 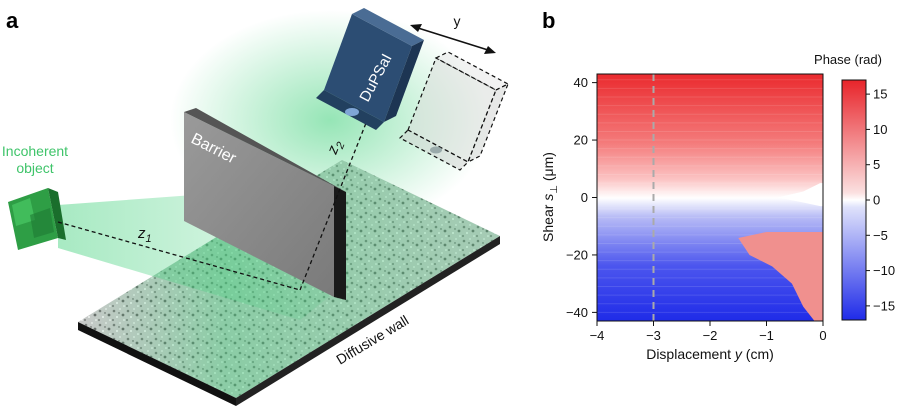 I want to click on camera-front, so click(x=368, y=68).